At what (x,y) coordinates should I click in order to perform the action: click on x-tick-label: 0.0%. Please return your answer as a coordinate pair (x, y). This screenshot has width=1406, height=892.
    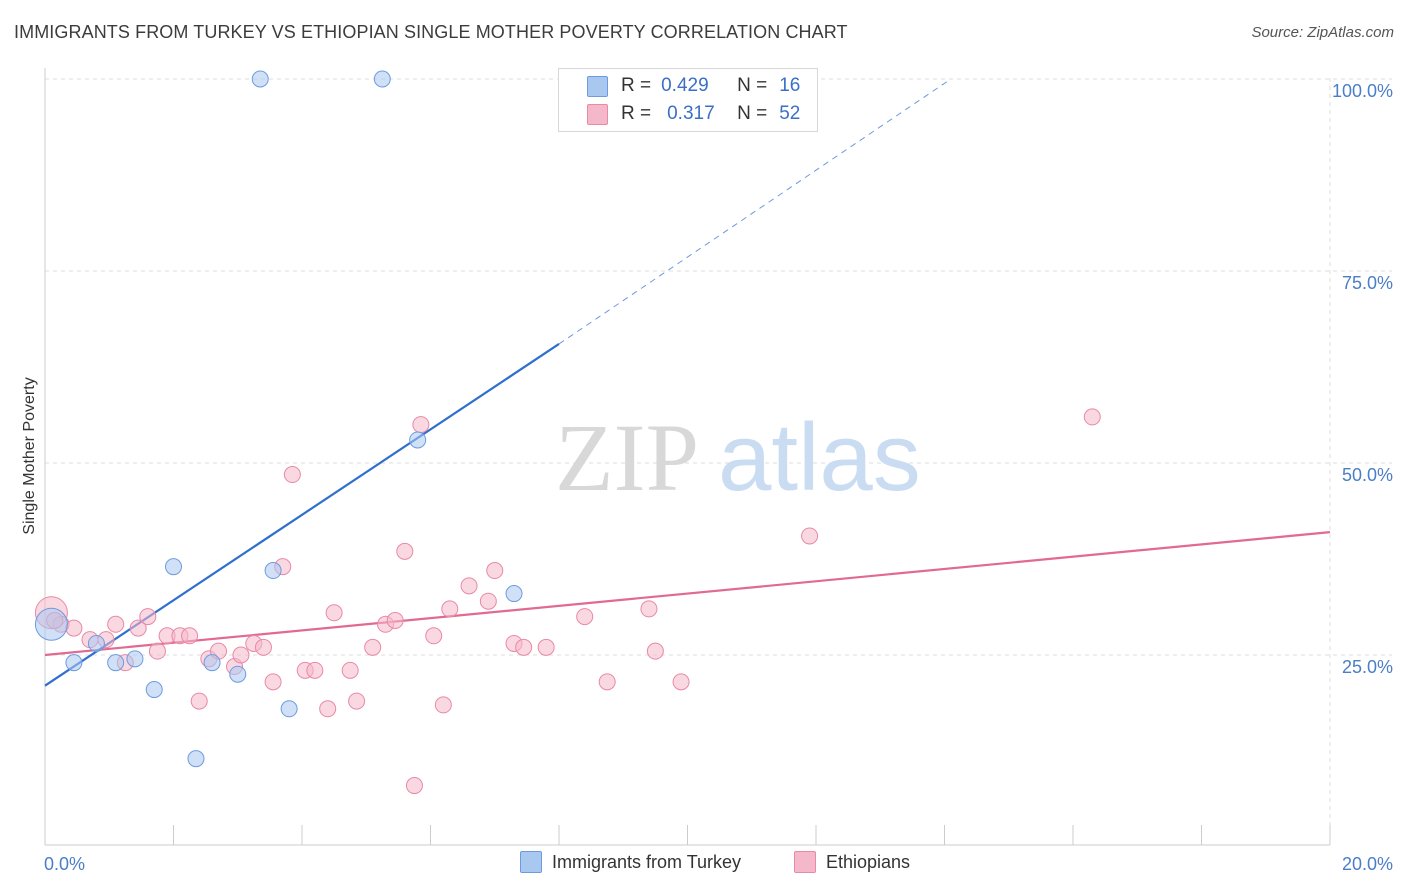
    Looking at the image, I should click on (64, 864).